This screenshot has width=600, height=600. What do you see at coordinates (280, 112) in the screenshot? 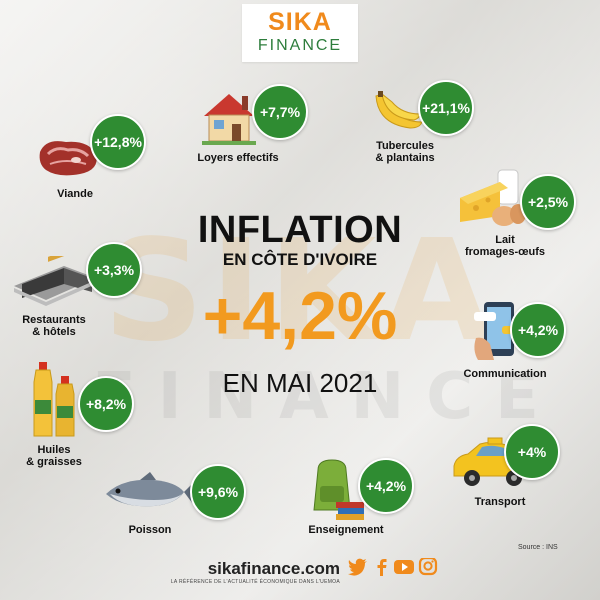
I see `badge-loyers: +7,7%` at bounding box center [280, 112].